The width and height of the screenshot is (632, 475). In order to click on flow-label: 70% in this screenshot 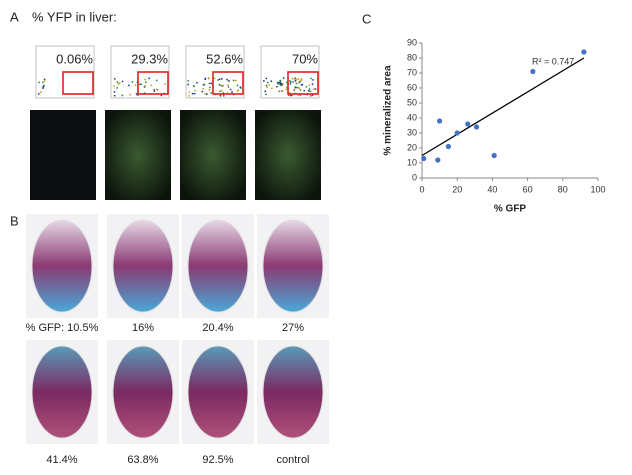, I will do `click(305, 58)`.